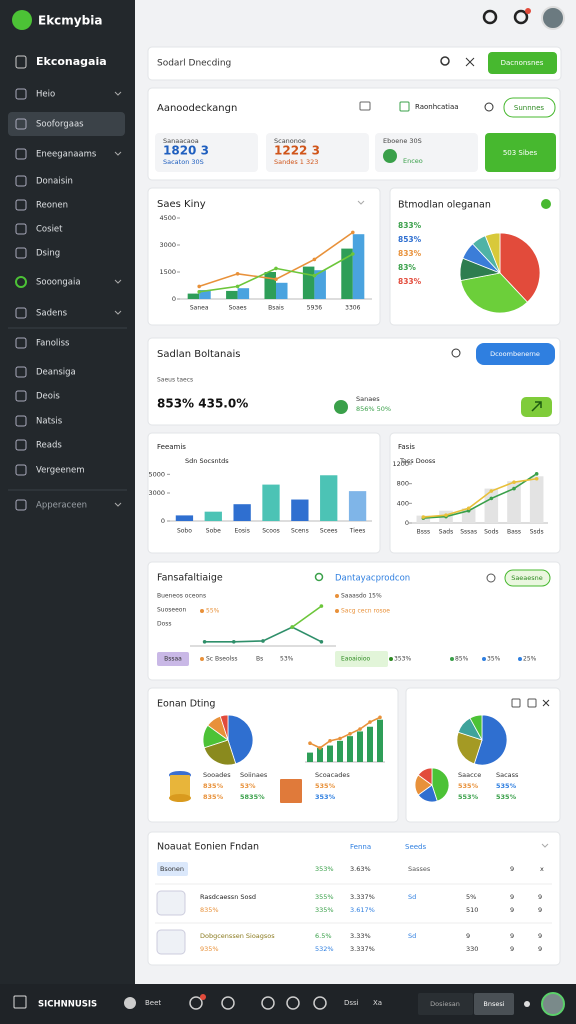 The width and height of the screenshot is (576, 1024). I want to click on table-cell: 355%, so click(324, 897).